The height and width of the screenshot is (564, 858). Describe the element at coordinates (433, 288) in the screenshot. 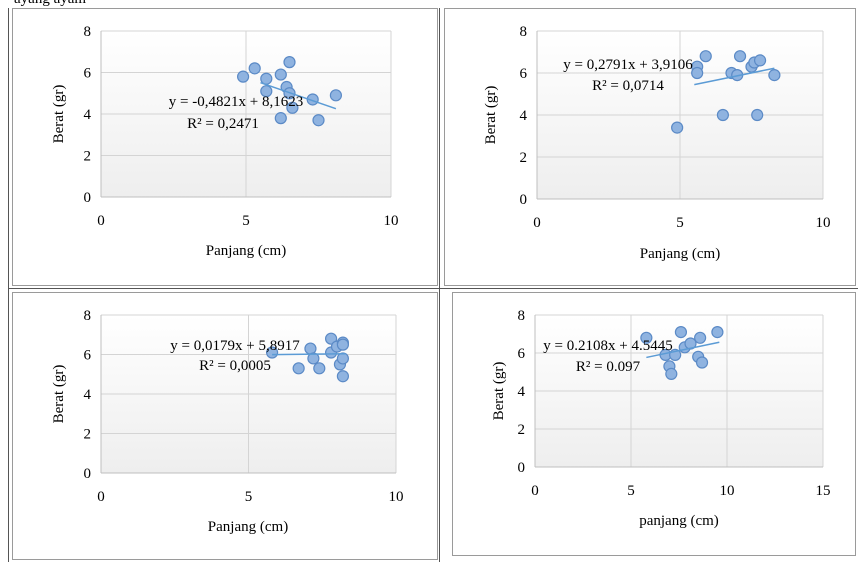

I see `table-divider-horizontal` at that location.